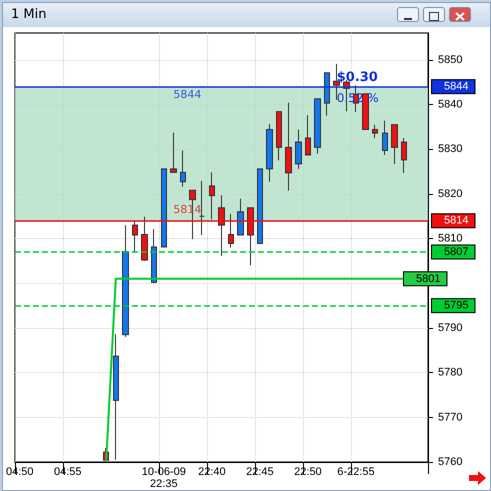 This screenshot has height=491, width=491. What do you see at coordinates (212, 472) in the screenshot?
I see `x-tick-label: 22:40` at bounding box center [212, 472].